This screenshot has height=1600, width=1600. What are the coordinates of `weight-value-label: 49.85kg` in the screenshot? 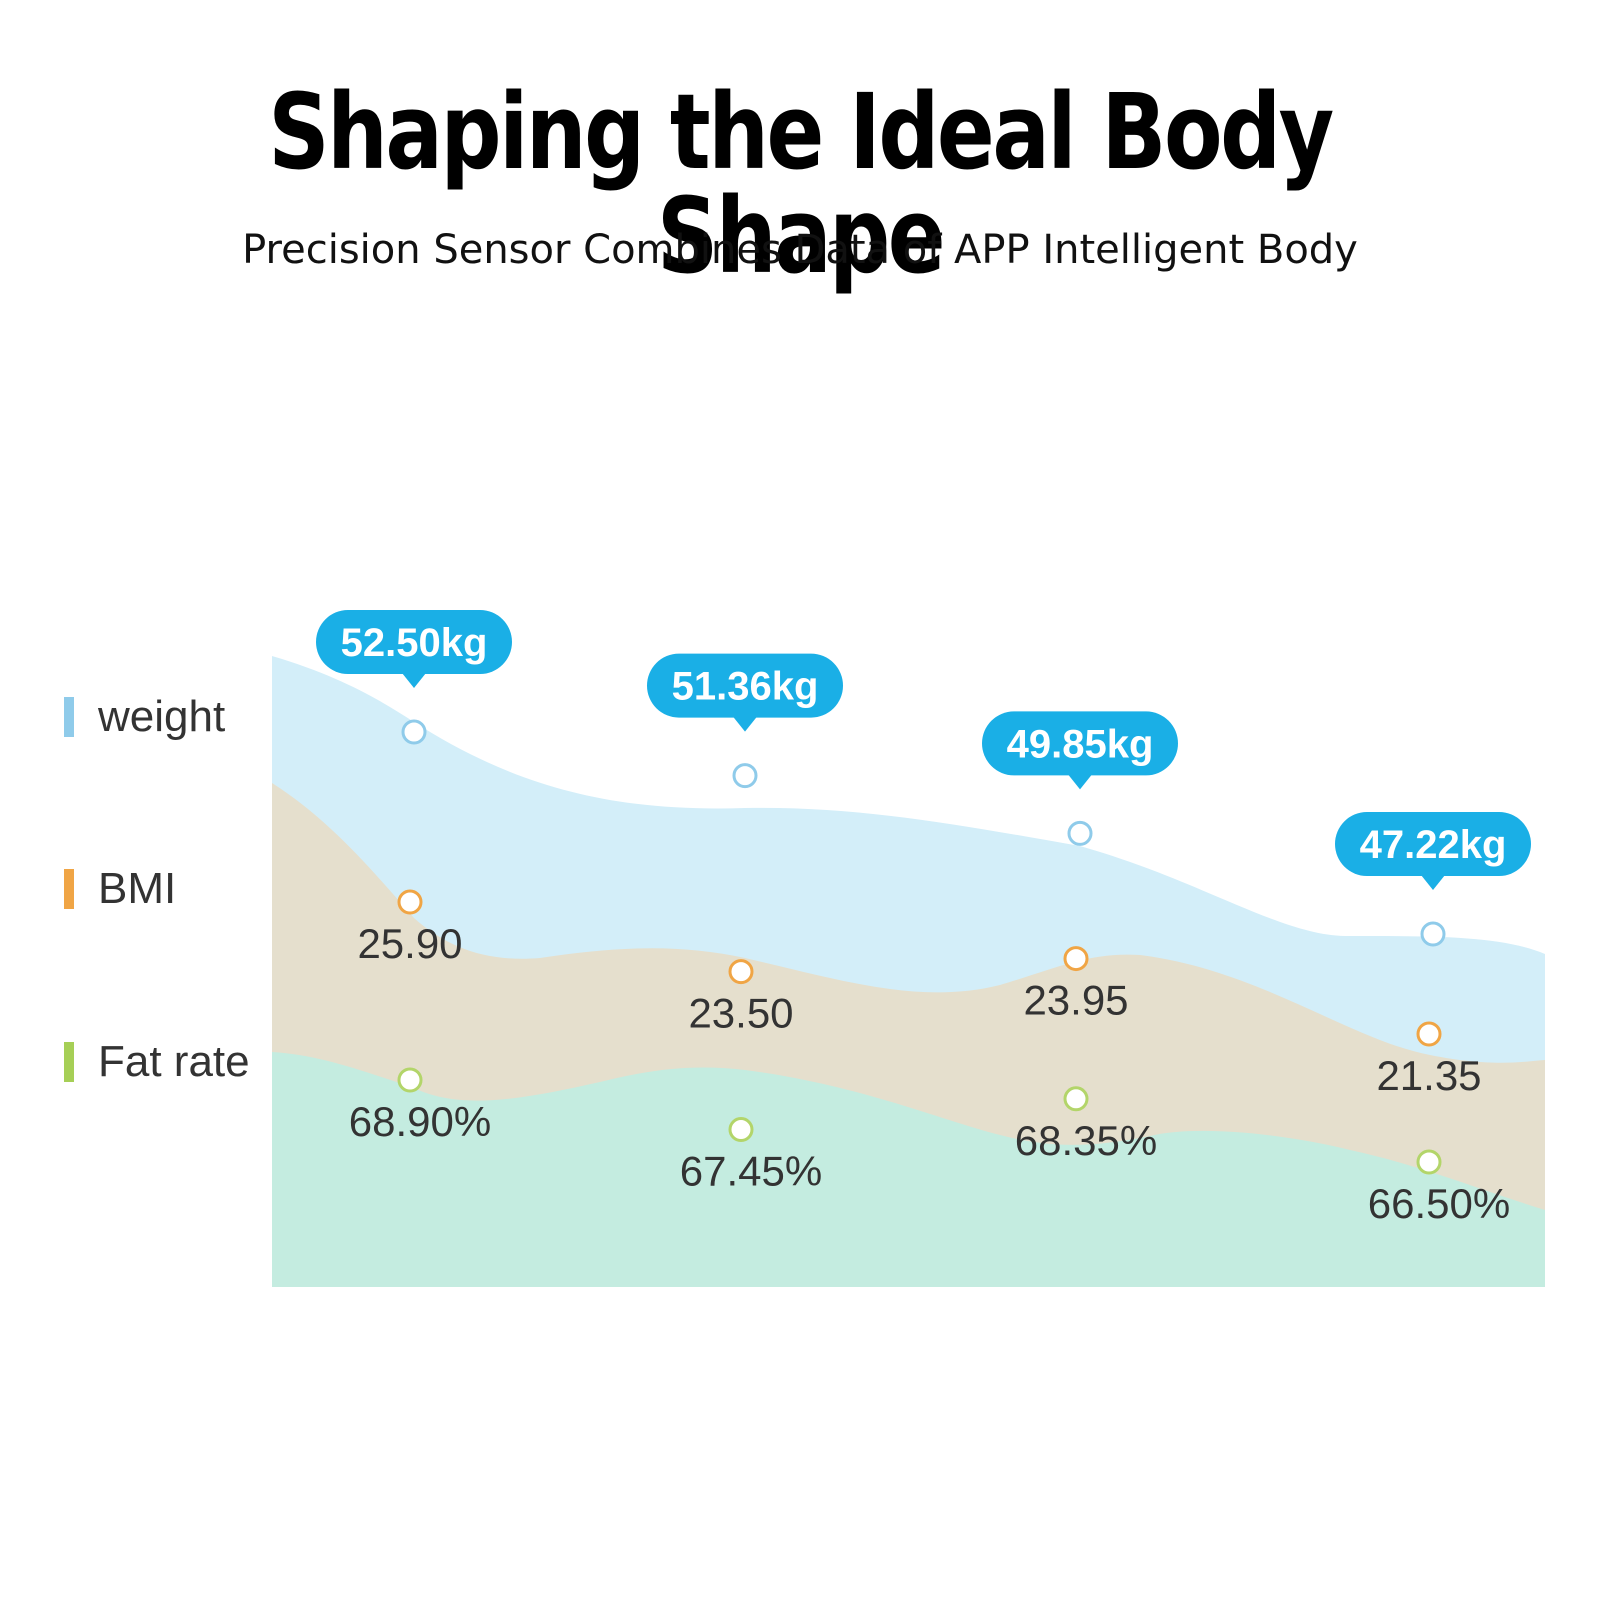 It's located at (1080, 744).